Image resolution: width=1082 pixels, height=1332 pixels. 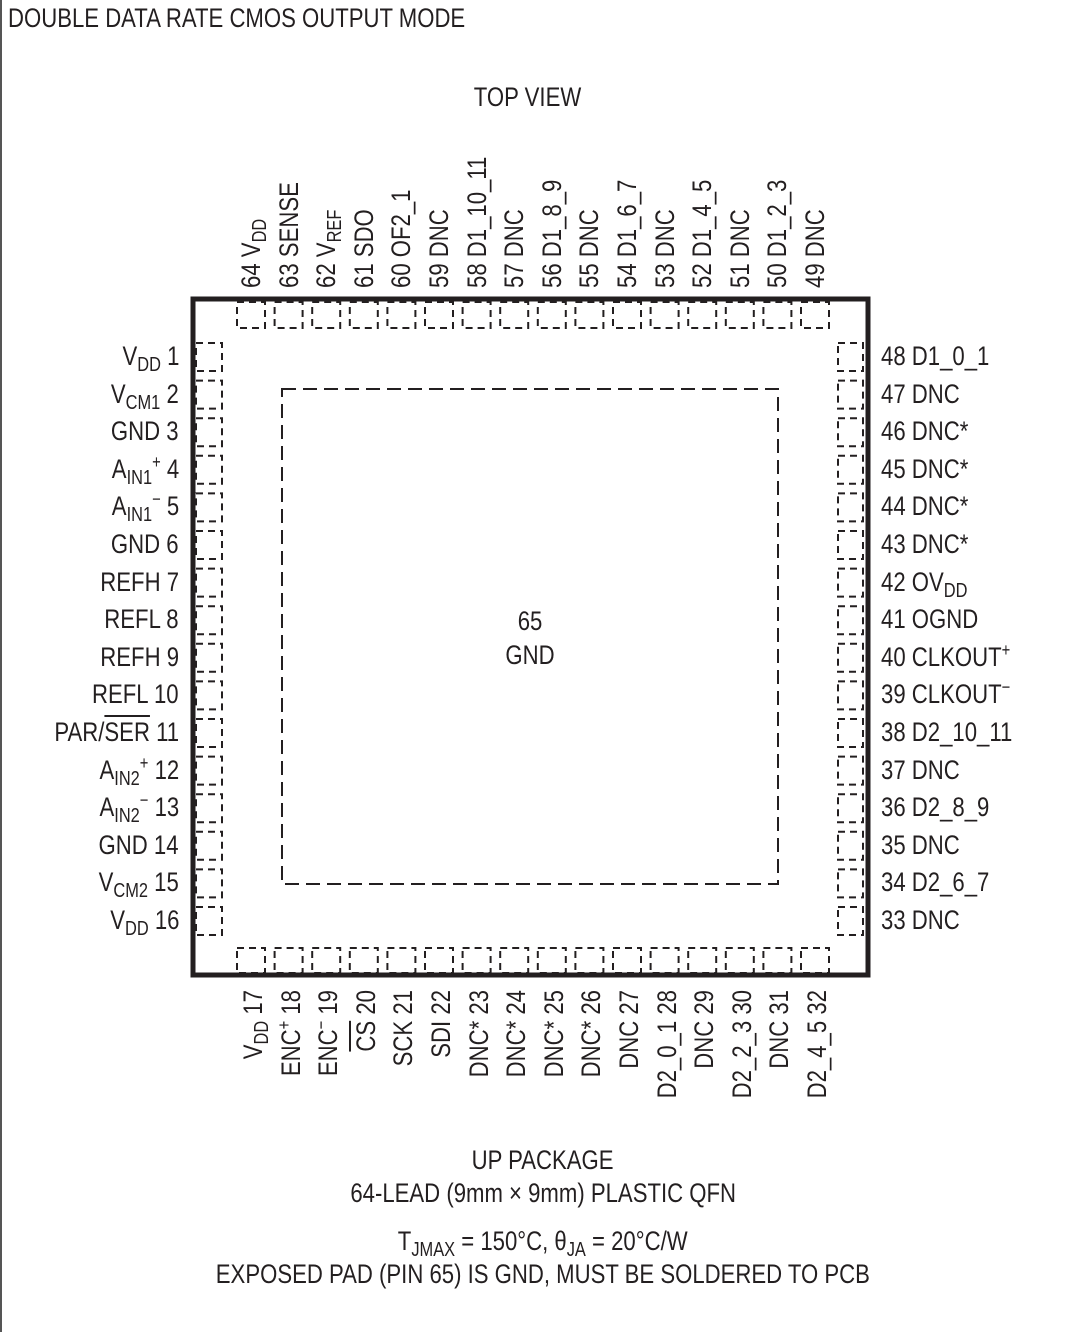 I want to click on pin-label: GND 14, so click(x=138, y=844).